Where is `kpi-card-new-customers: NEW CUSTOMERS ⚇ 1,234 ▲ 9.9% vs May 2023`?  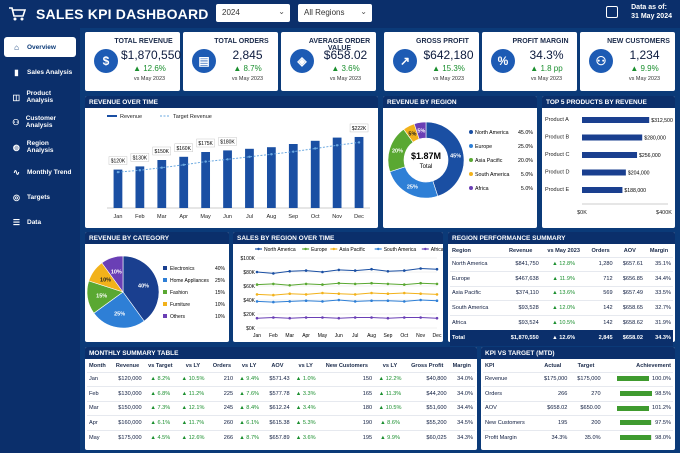
kpi-card-new-customers: NEW CUSTOMERS ⚇ 1,234 ▲ 9.9% vs May 2023 is located at coordinates (627, 61).